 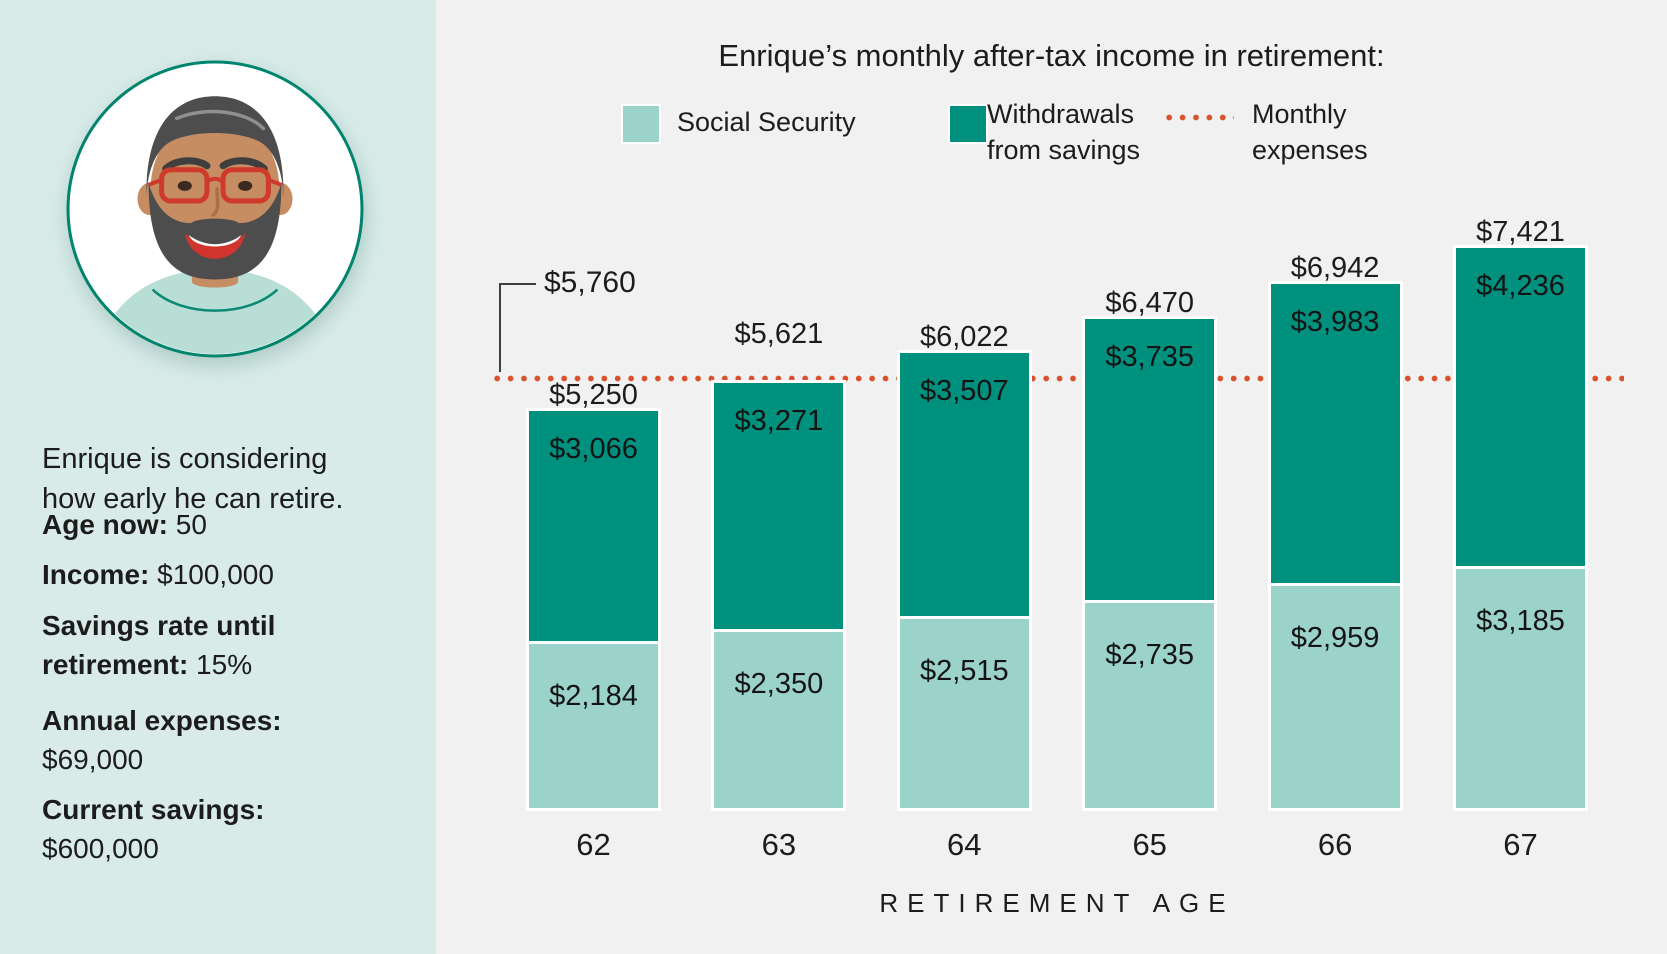 What do you see at coordinates (1063, 132) in the screenshot?
I see `legend-label-withdrawals: Withdrawals from savings` at bounding box center [1063, 132].